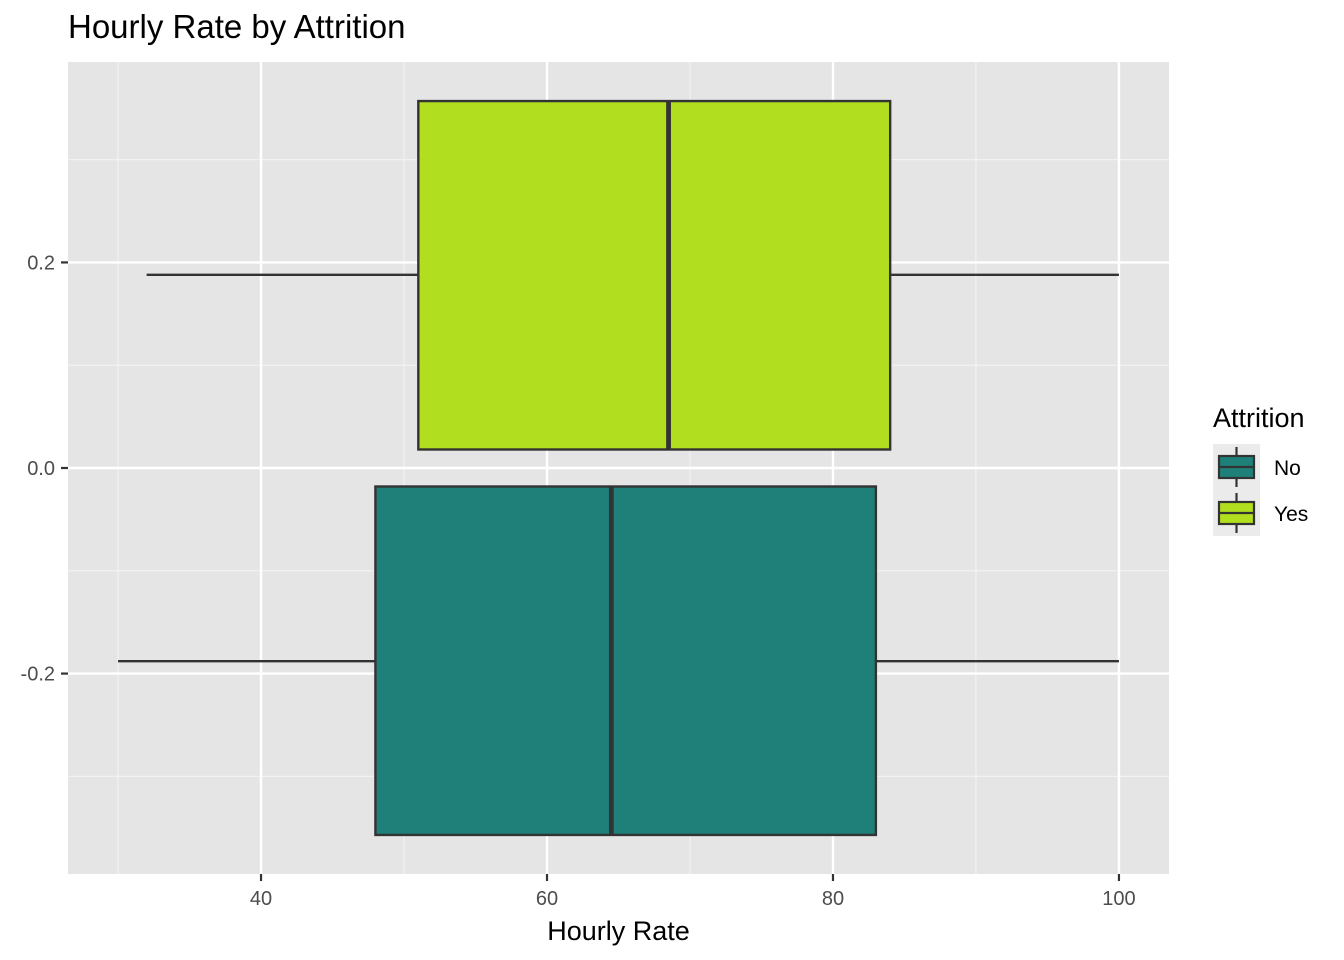 The height and width of the screenshot is (960, 1344). What do you see at coordinates (236, 26) in the screenshot?
I see `chart-title: Hourly Rate by Attrition` at bounding box center [236, 26].